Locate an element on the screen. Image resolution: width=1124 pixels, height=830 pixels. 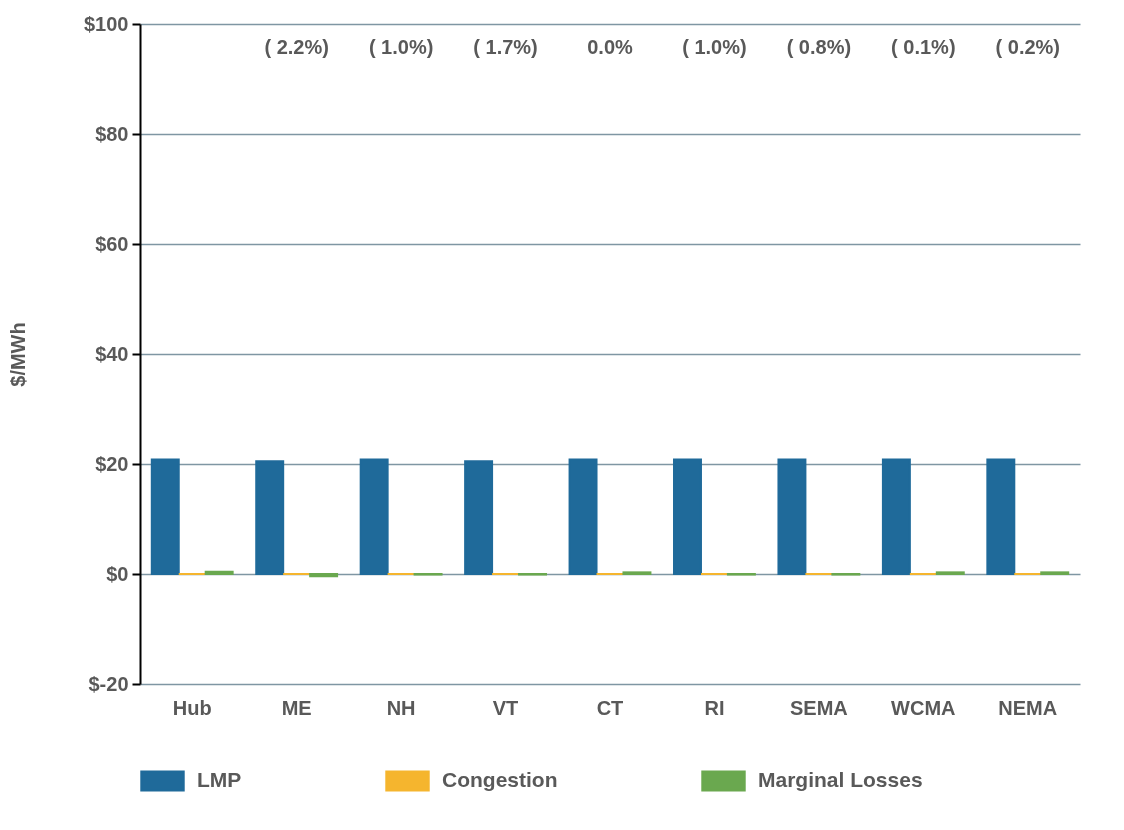
x-tick-label: CT is located at coordinates (610, 707).